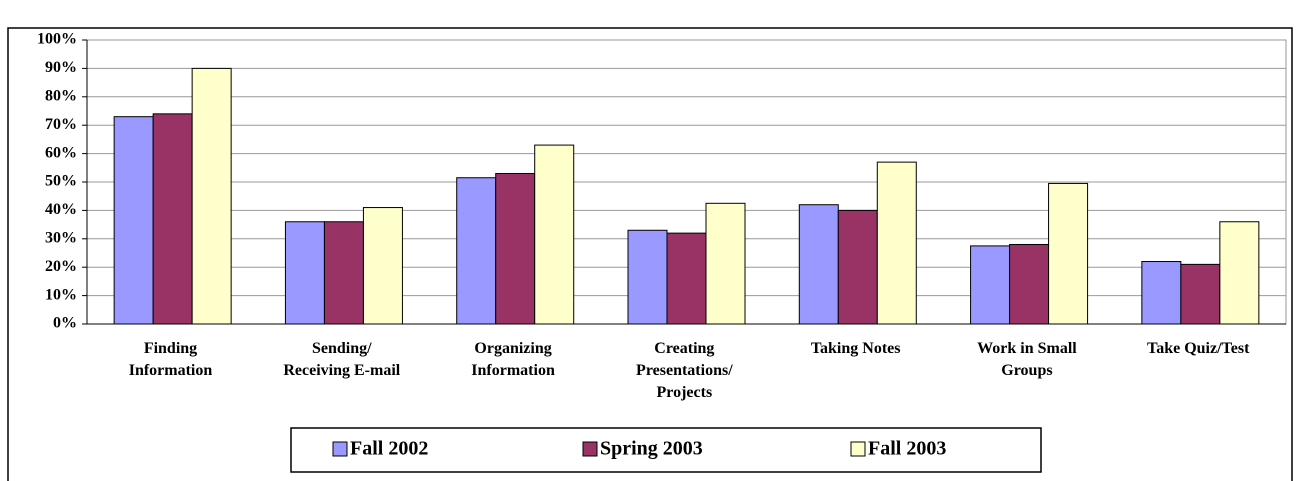  What do you see at coordinates (855, 348) in the screenshot?
I see `x-tick-label: Taking Notes` at bounding box center [855, 348].